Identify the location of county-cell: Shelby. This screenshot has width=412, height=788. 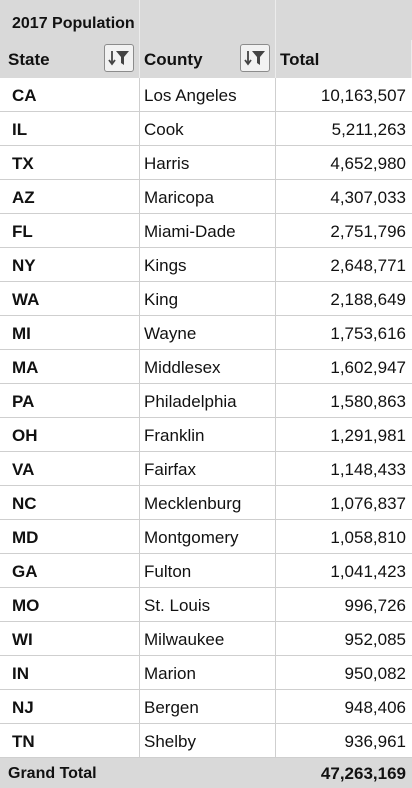
(208, 740).